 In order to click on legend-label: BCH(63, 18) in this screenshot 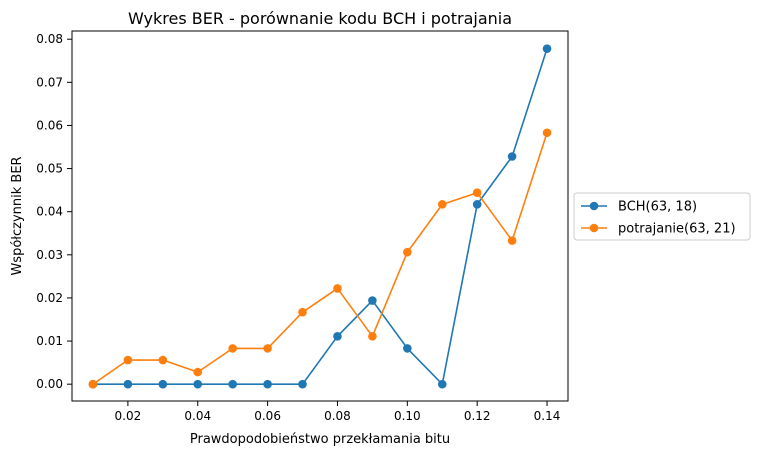, I will do `click(657, 207)`.